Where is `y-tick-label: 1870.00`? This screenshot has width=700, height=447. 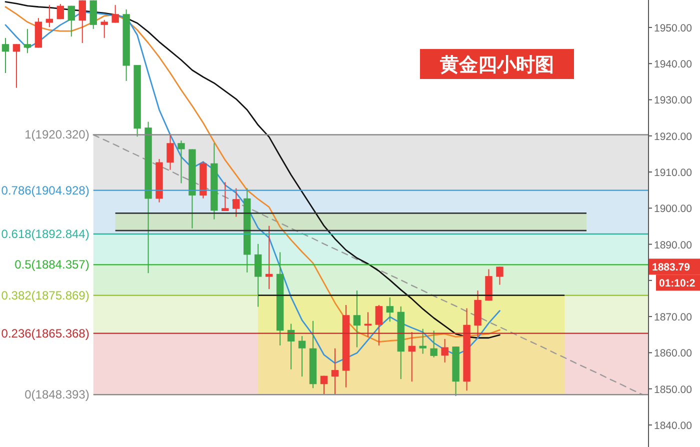 y-tick-label: 1870.00 is located at coordinates (673, 318).